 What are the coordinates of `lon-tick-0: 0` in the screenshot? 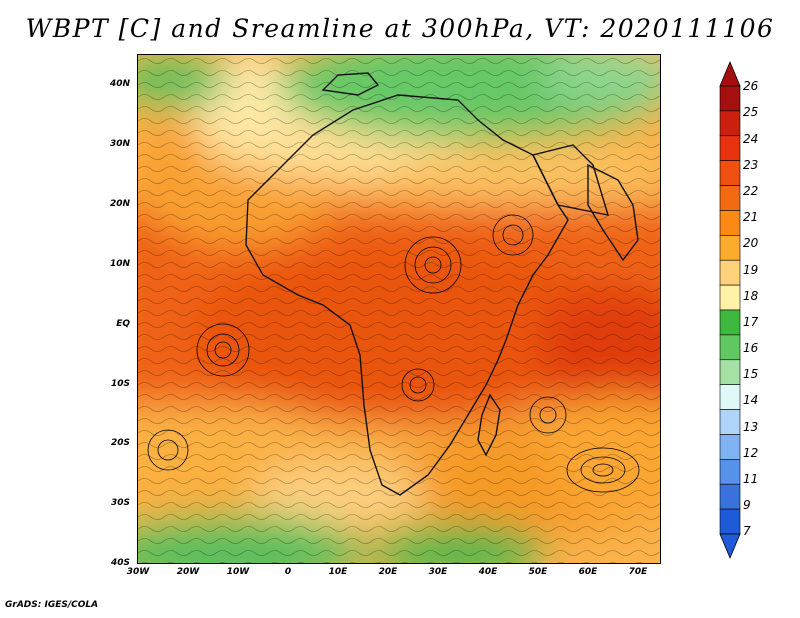 It's located at (288, 572).